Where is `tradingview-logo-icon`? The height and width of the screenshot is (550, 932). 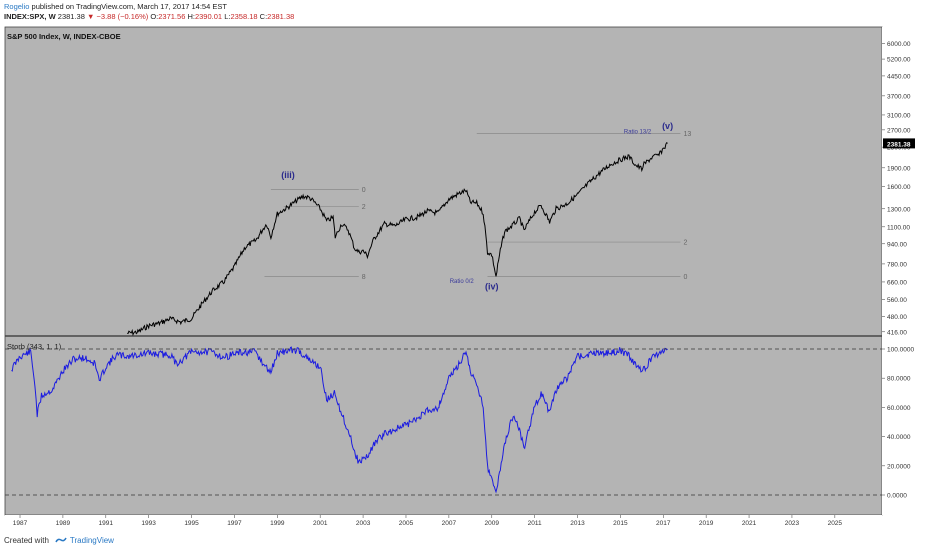 tradingview-logo-icon is located at coordinates (61, 540).